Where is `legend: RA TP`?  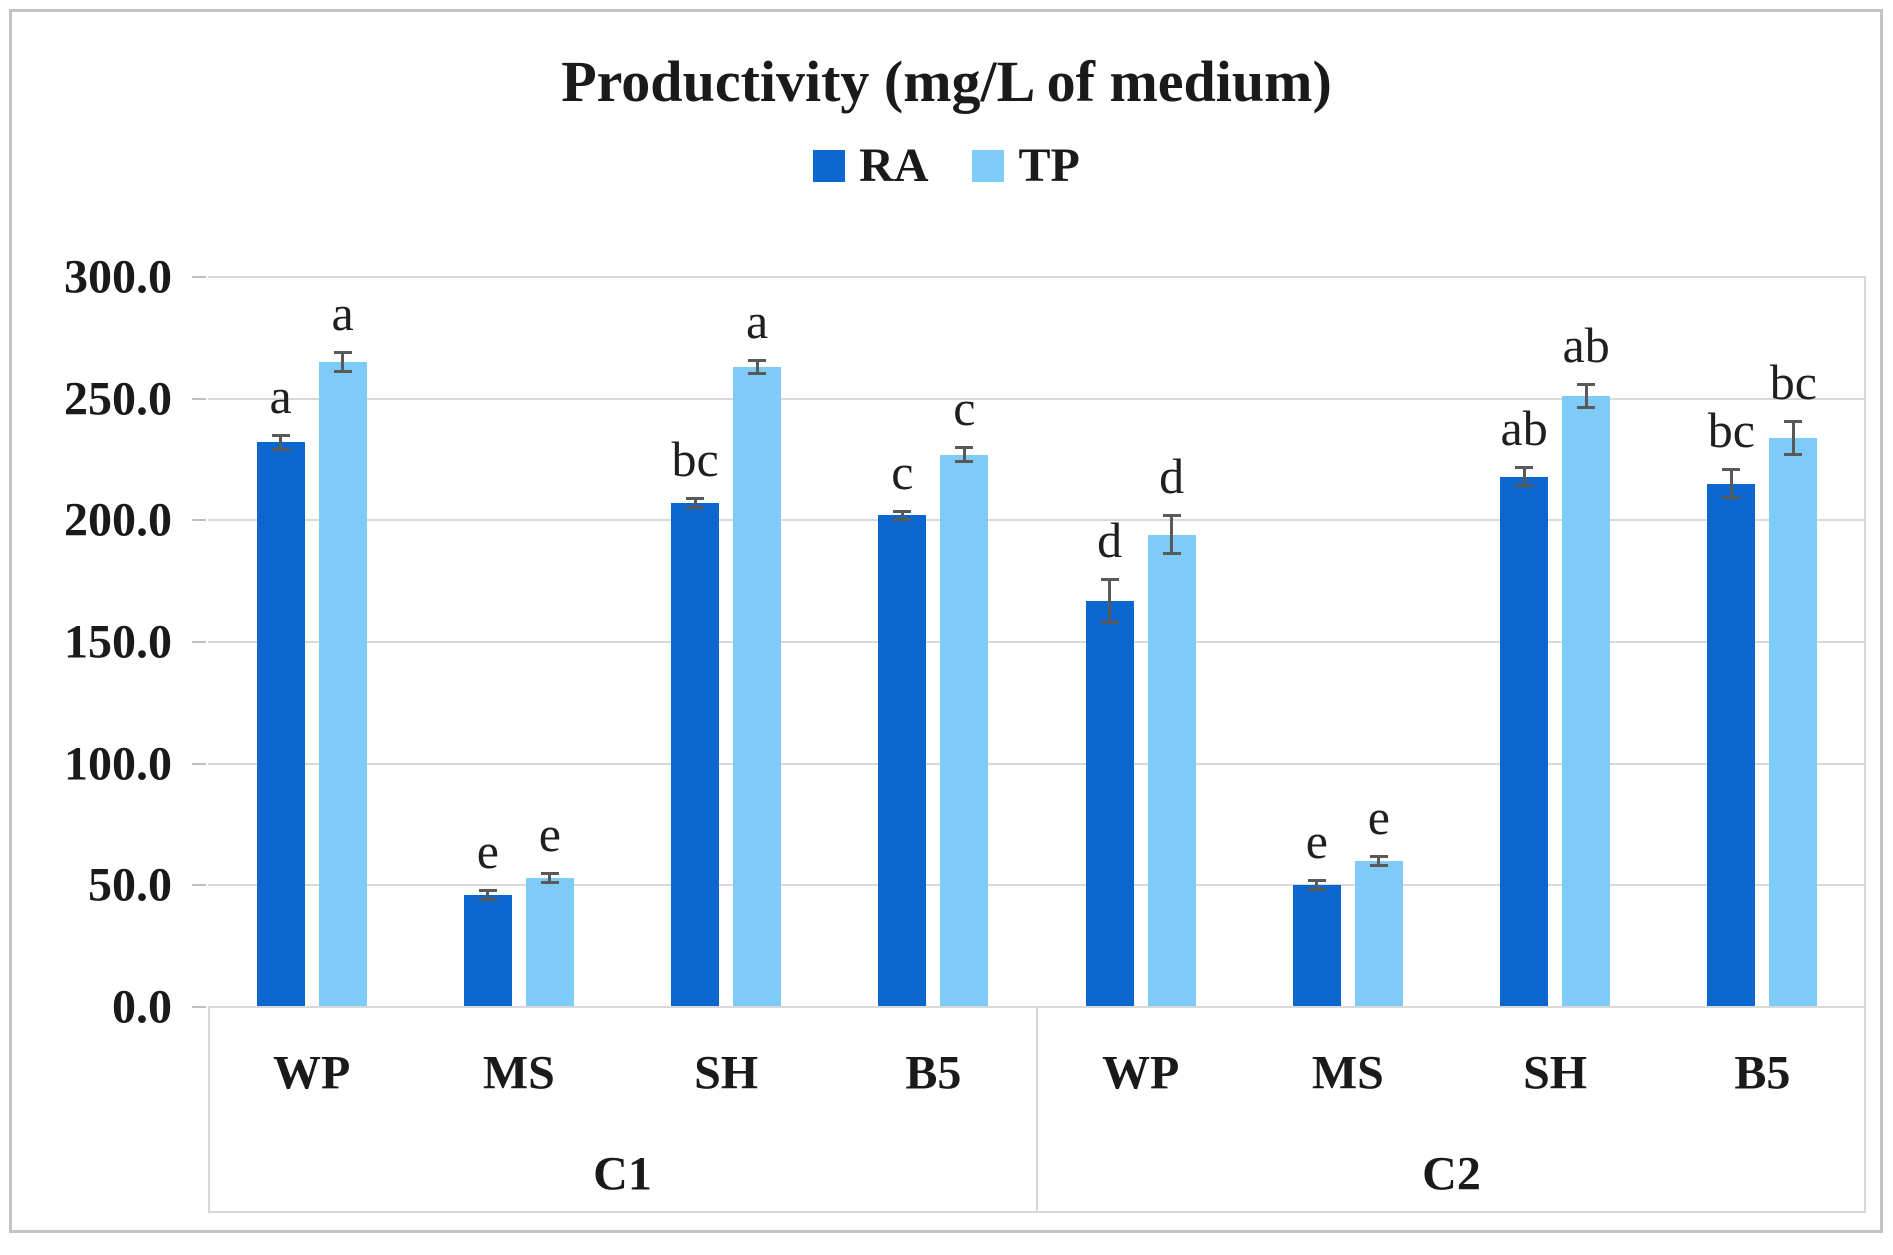 legend: RA TP is located at coordinates (946, 165).